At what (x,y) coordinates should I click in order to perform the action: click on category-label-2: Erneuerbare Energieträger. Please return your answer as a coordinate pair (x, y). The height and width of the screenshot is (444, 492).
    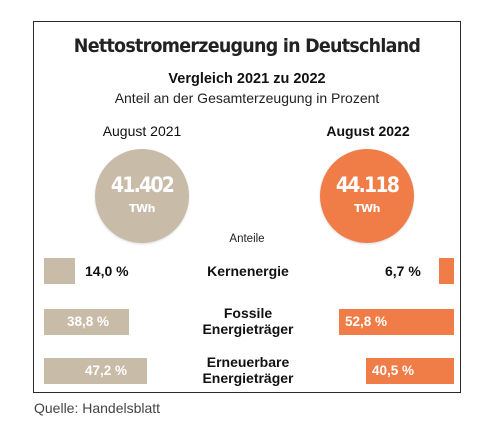
    Looking at the image, I should click on (248, 370).